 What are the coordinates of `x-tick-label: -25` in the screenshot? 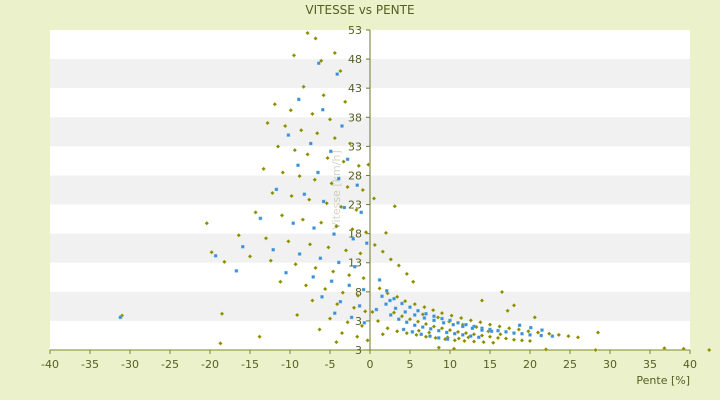 It's located at (170, 364).